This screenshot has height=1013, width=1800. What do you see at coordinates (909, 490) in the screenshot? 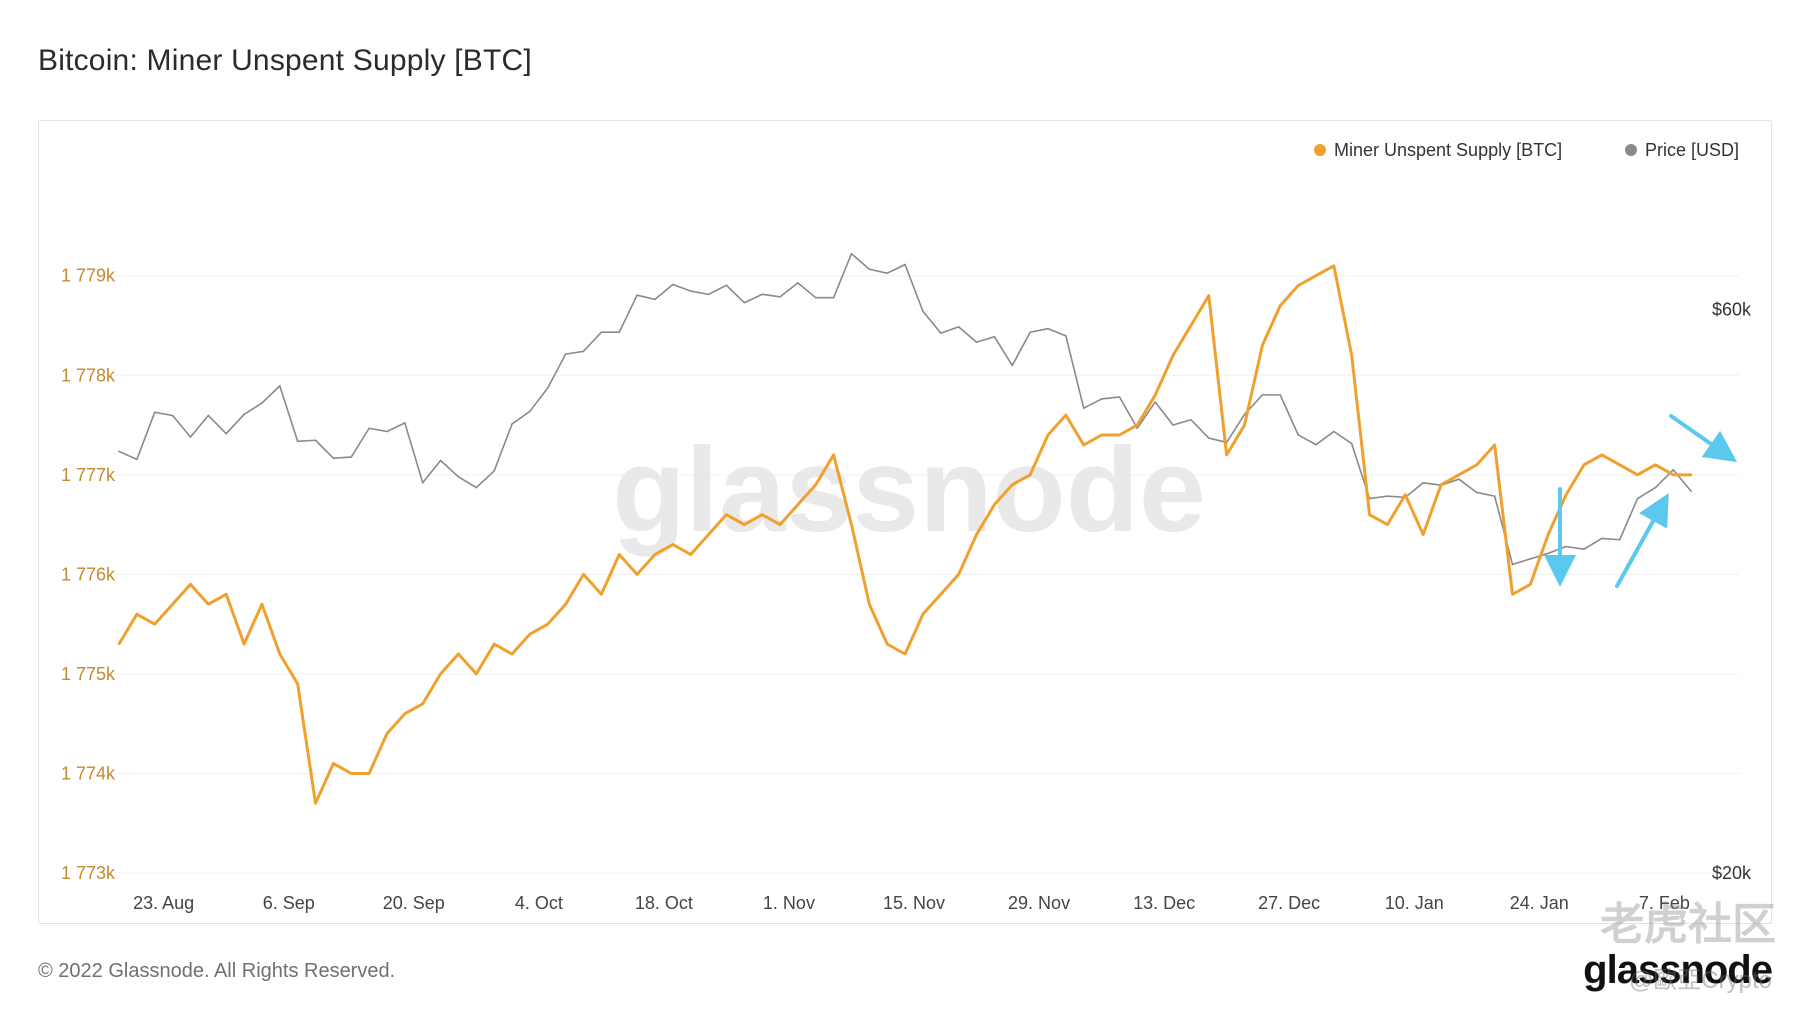
I see `chart-watermark: glassnode` at bounding box center [909, 490].